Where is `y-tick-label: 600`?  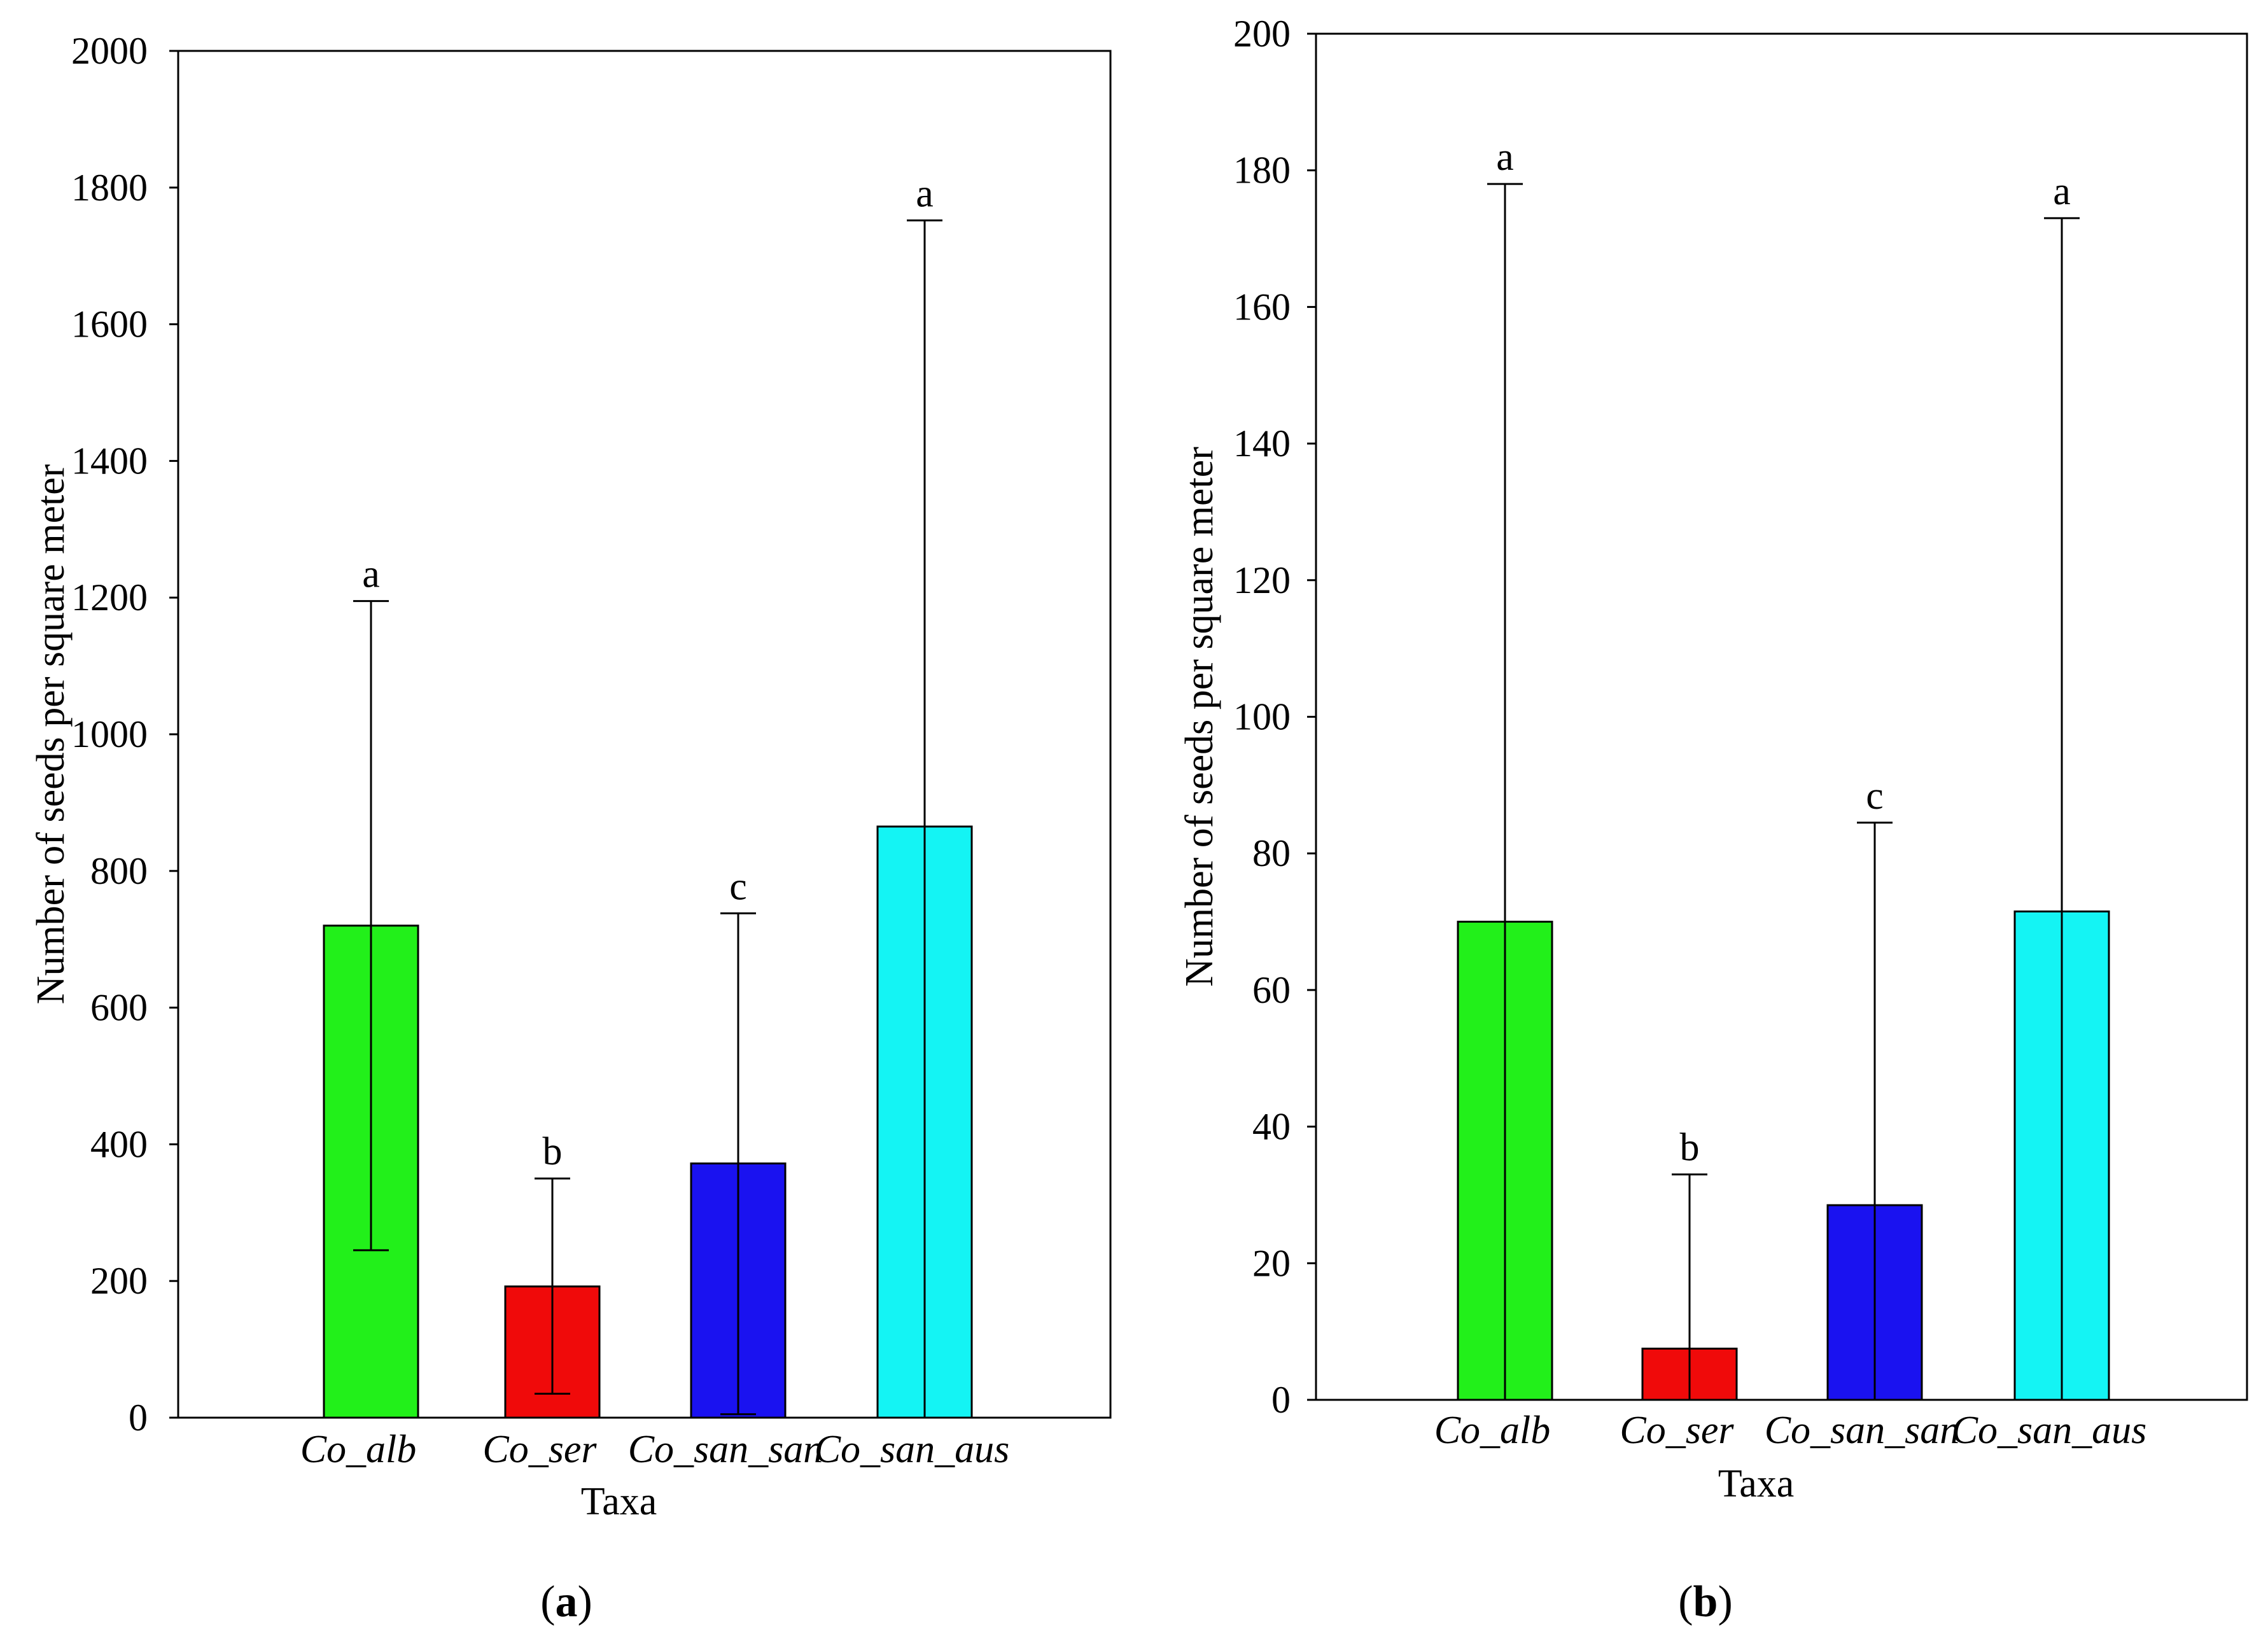
y-tick-label: 600 is located at coordinates (119, 1008).